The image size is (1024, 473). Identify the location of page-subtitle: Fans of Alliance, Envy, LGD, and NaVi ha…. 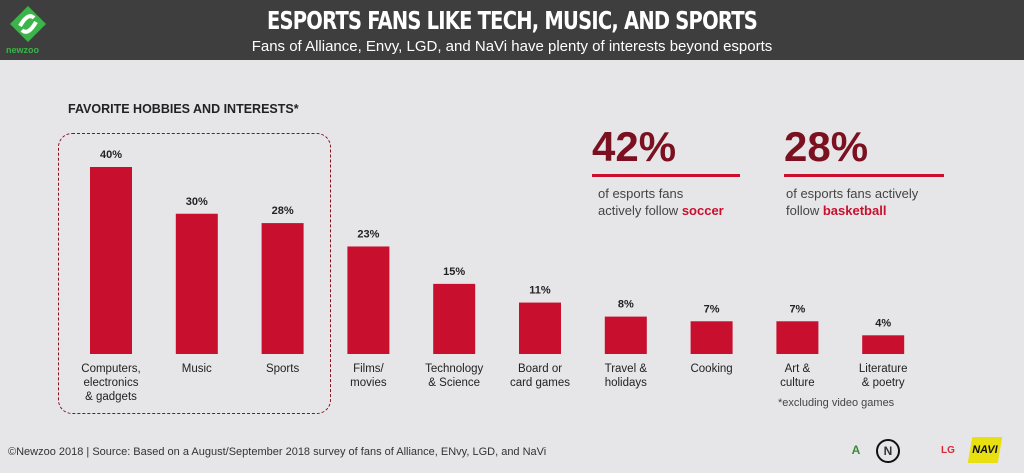
(512, 46).